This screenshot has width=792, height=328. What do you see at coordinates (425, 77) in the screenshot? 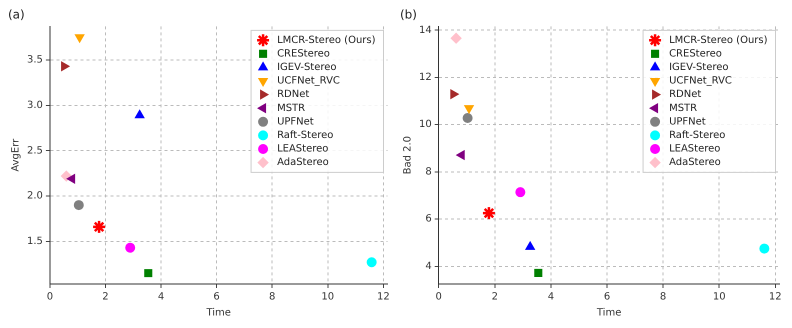
I see `y-tick-label: 12` at bounding box center [425, 77].